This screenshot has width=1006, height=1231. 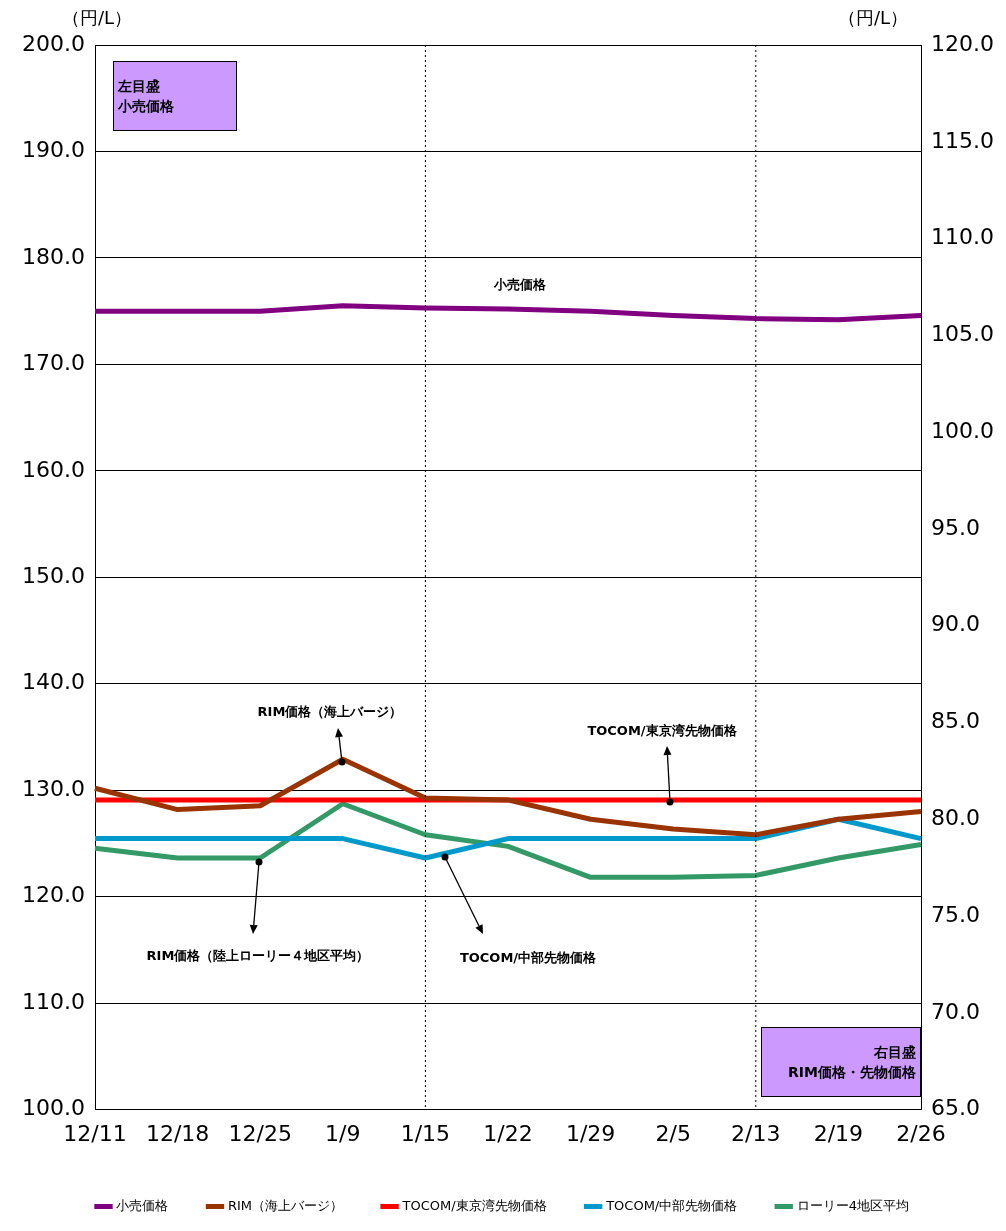 I want to click on x-tick-label: 1/9, so click(x=343, y=1133).